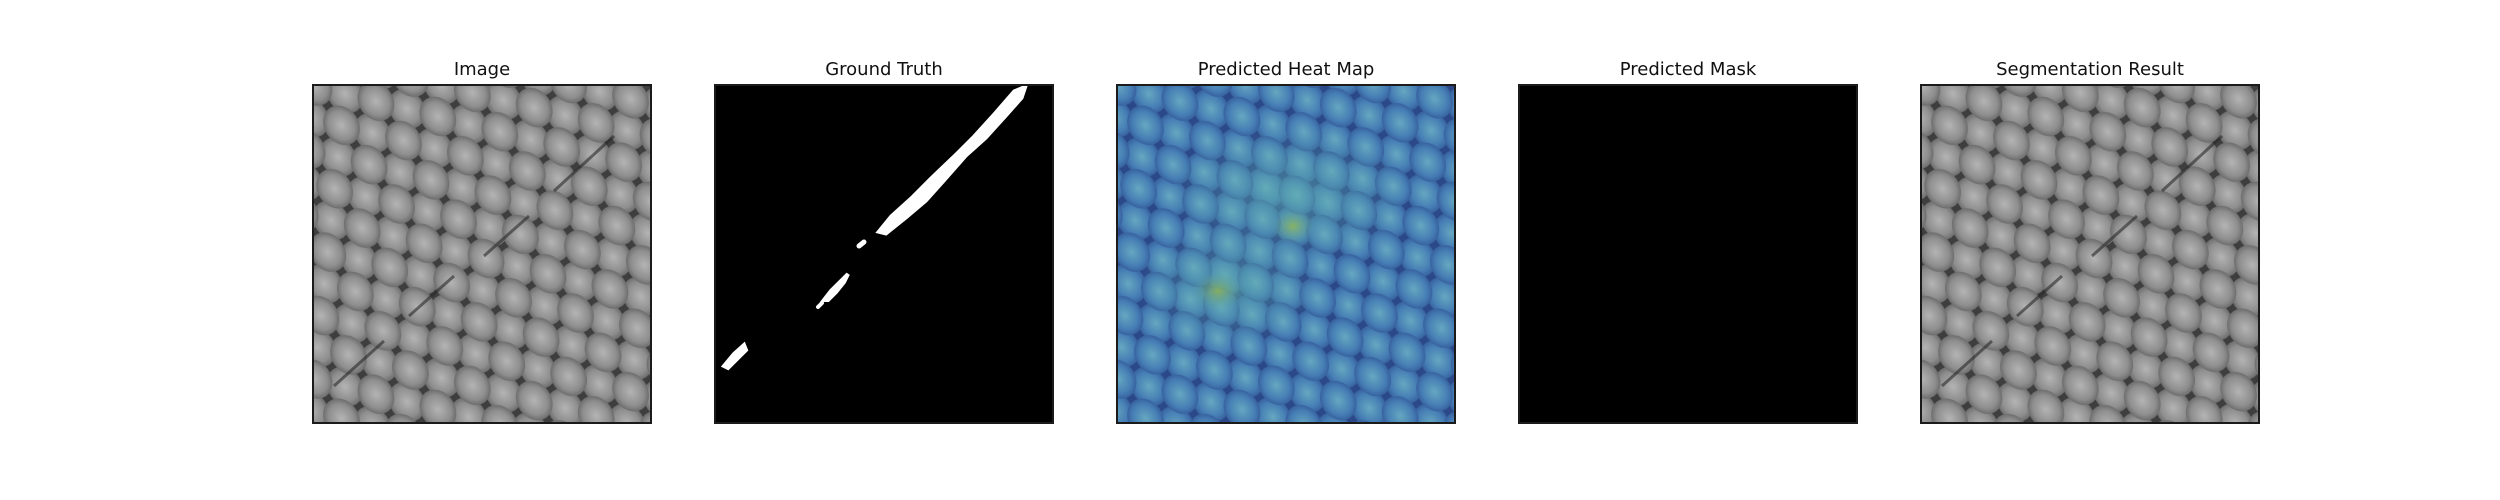  What do you see at coordinates (884, 69) in the screenshot?
I see `panel-title-ground-truth: Ground Truth` at bounding box center [884, 69].